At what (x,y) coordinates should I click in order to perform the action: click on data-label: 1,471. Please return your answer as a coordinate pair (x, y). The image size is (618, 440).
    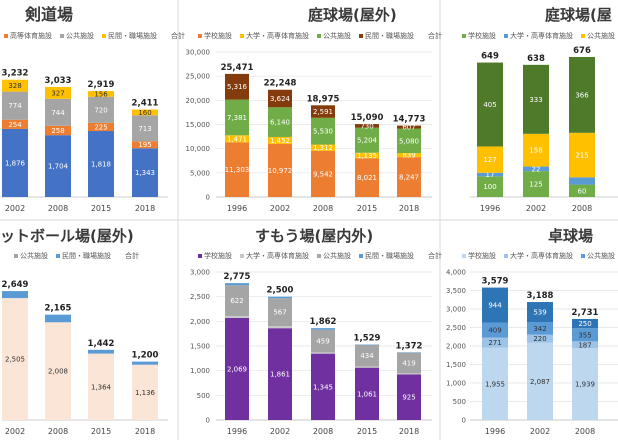
    Looking at the image, I should click on (237, 139).